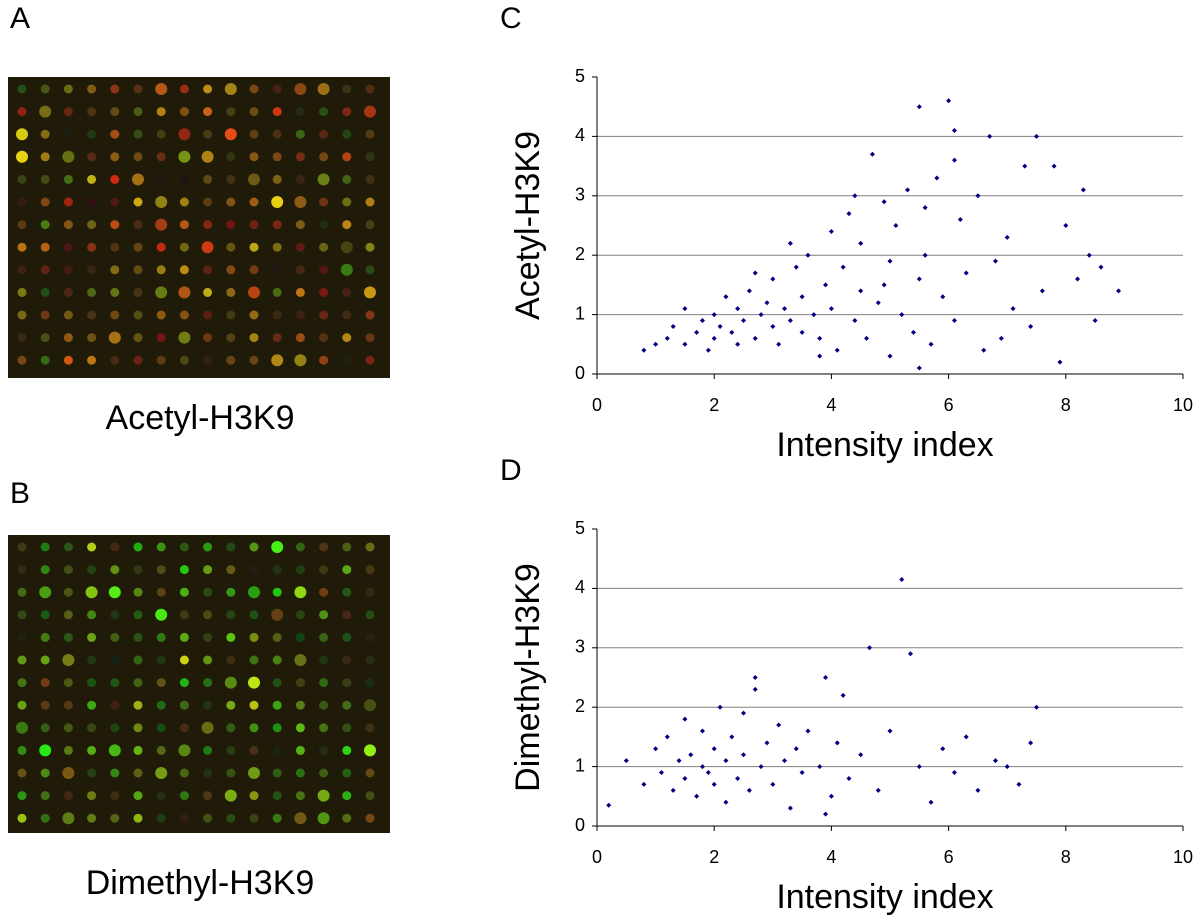 The width and height of the screenshot is (1200, 921). I want to click on x-tick-label: 4, so click(831, 857).